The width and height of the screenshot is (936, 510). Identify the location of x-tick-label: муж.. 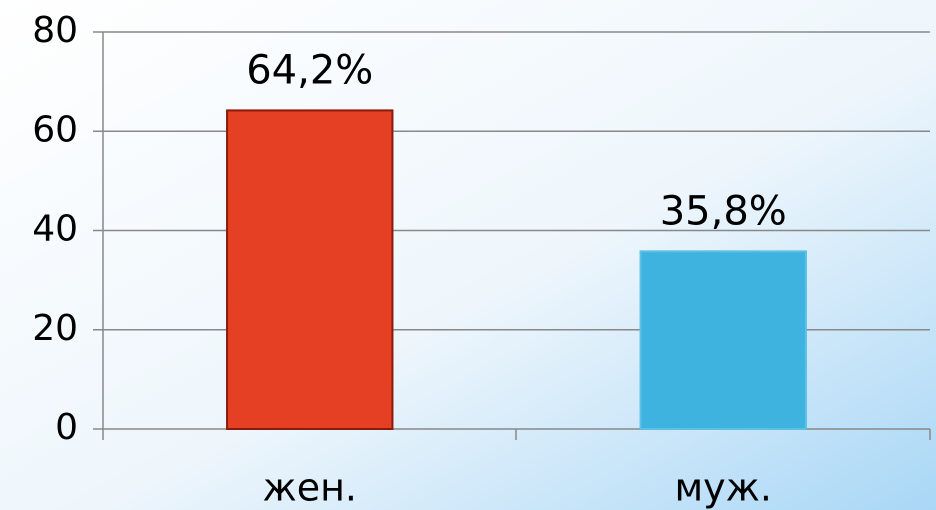
(723, 488).